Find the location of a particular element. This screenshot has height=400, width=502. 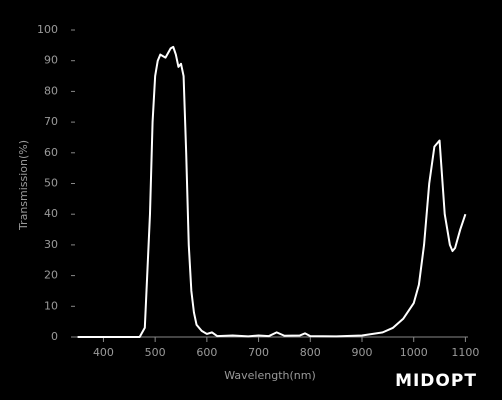

y-tick-label: 50 is located at coordinates (51, 183).